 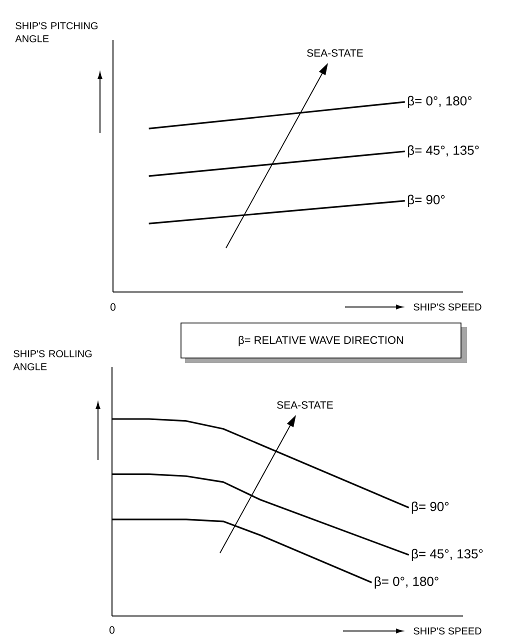 What do you see at coordinates (52, 360) in the screenshot?
I see `y-axis-title: SHIP'S ROLLING ANGLE` at bounding box center [52, 360].